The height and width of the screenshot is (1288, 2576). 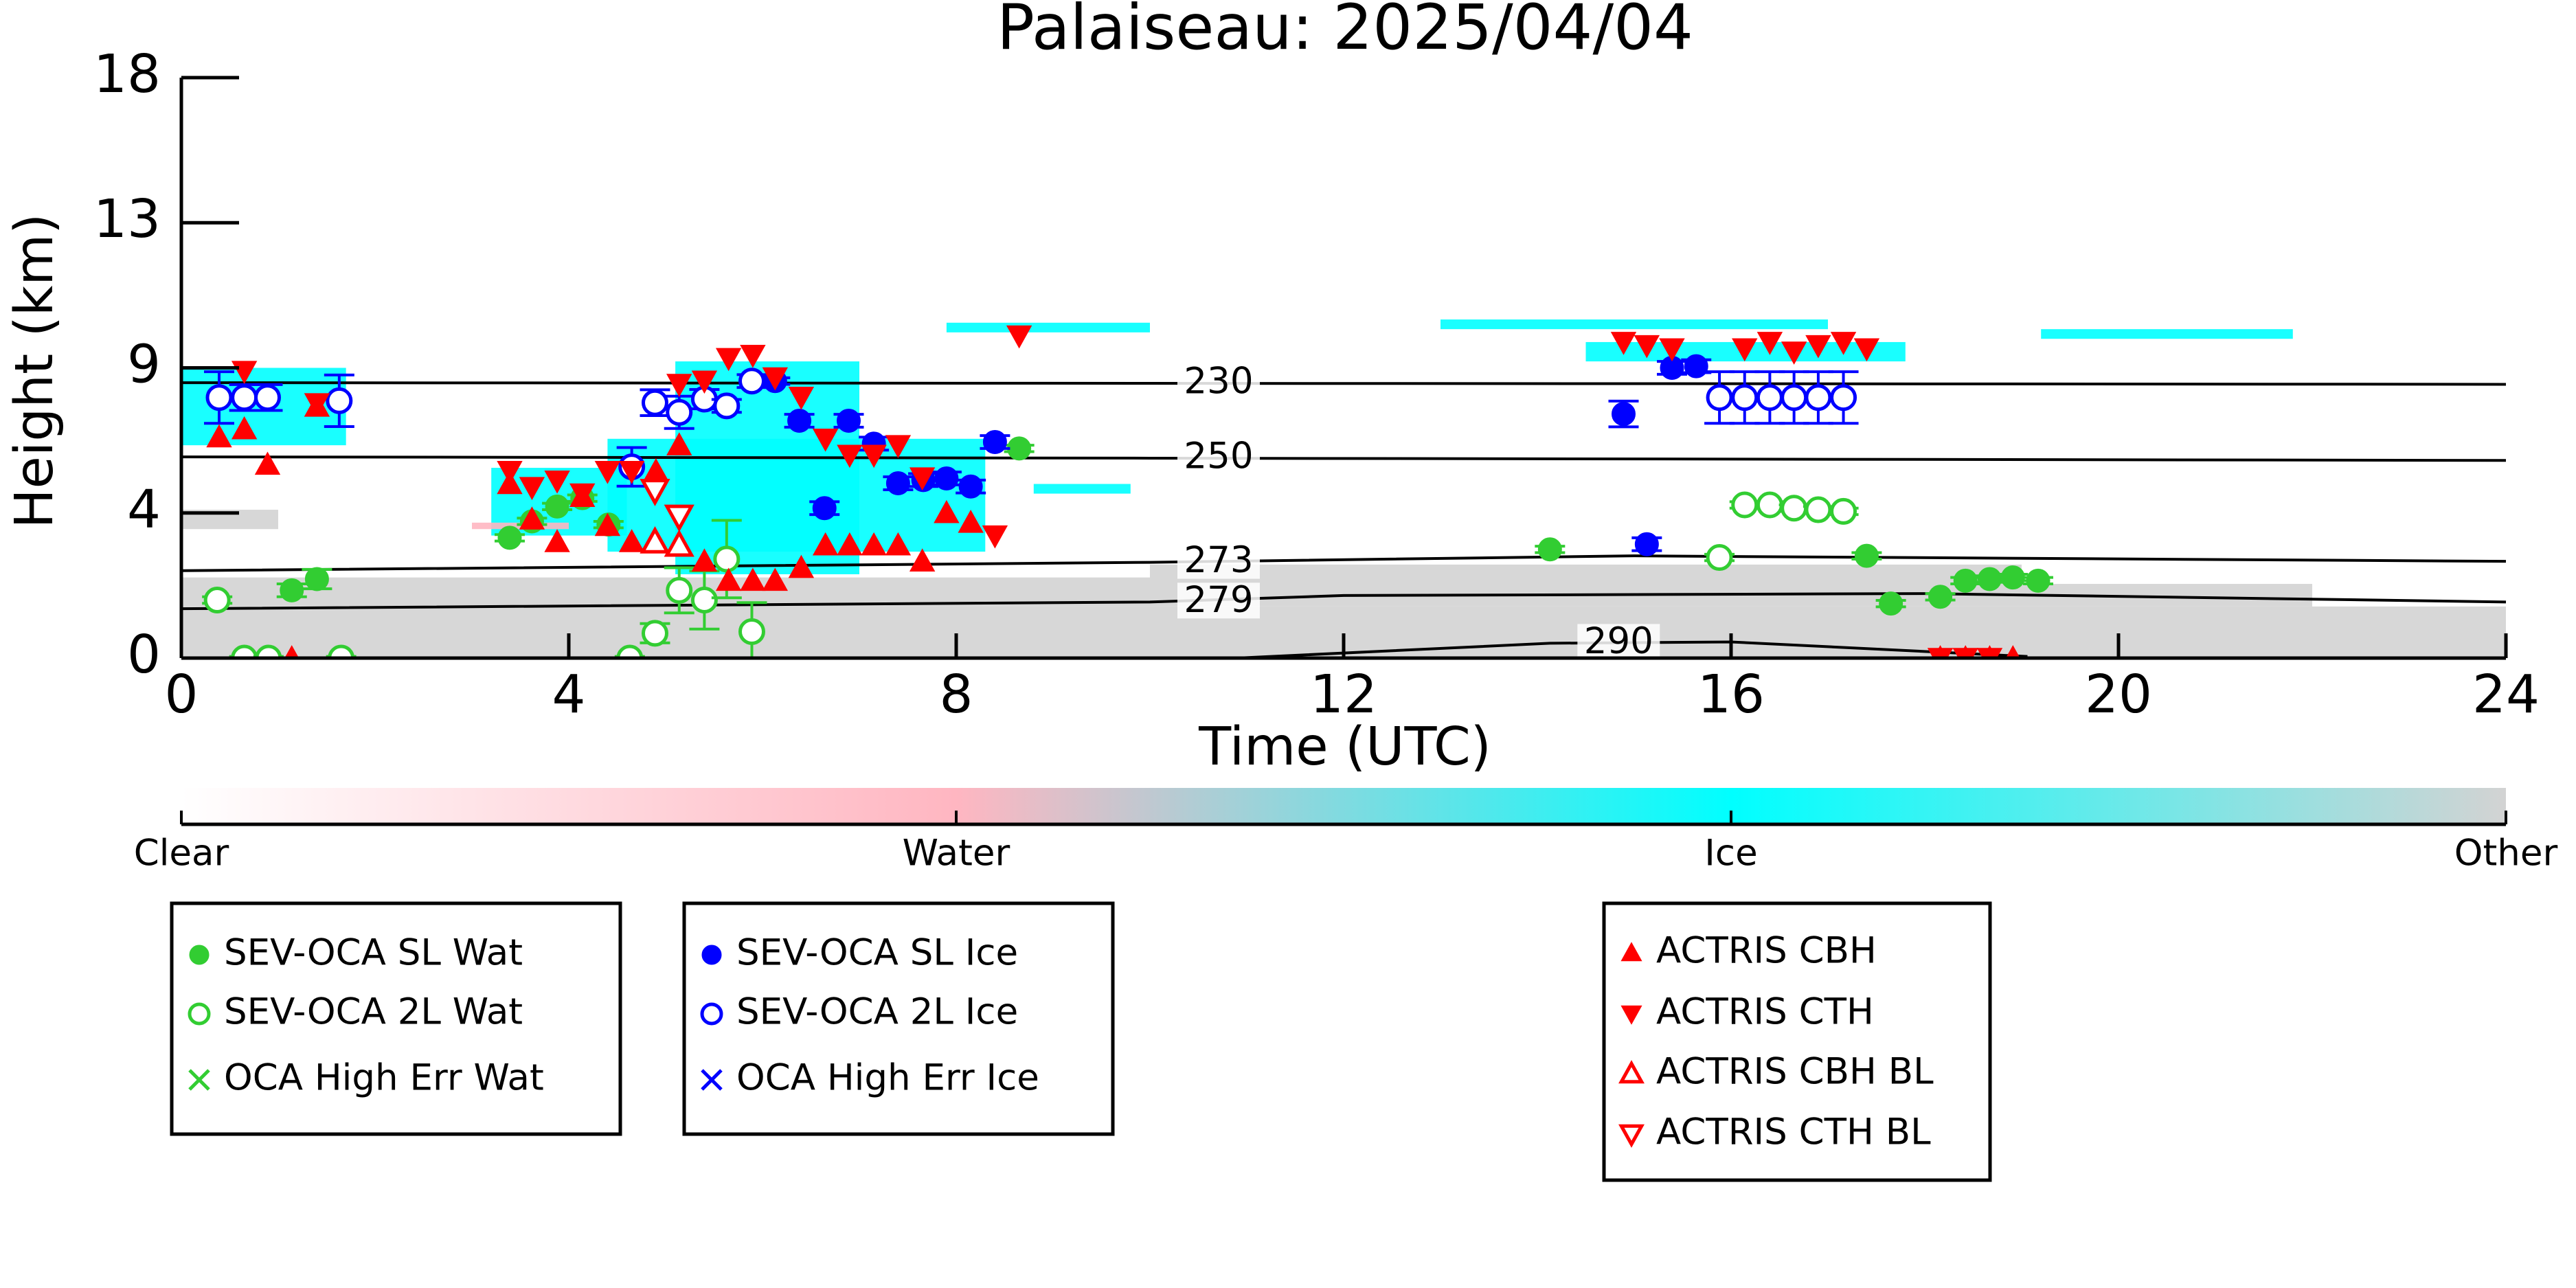 I want to click on colorbar-label: Ice, so click(x=1730, y=853).